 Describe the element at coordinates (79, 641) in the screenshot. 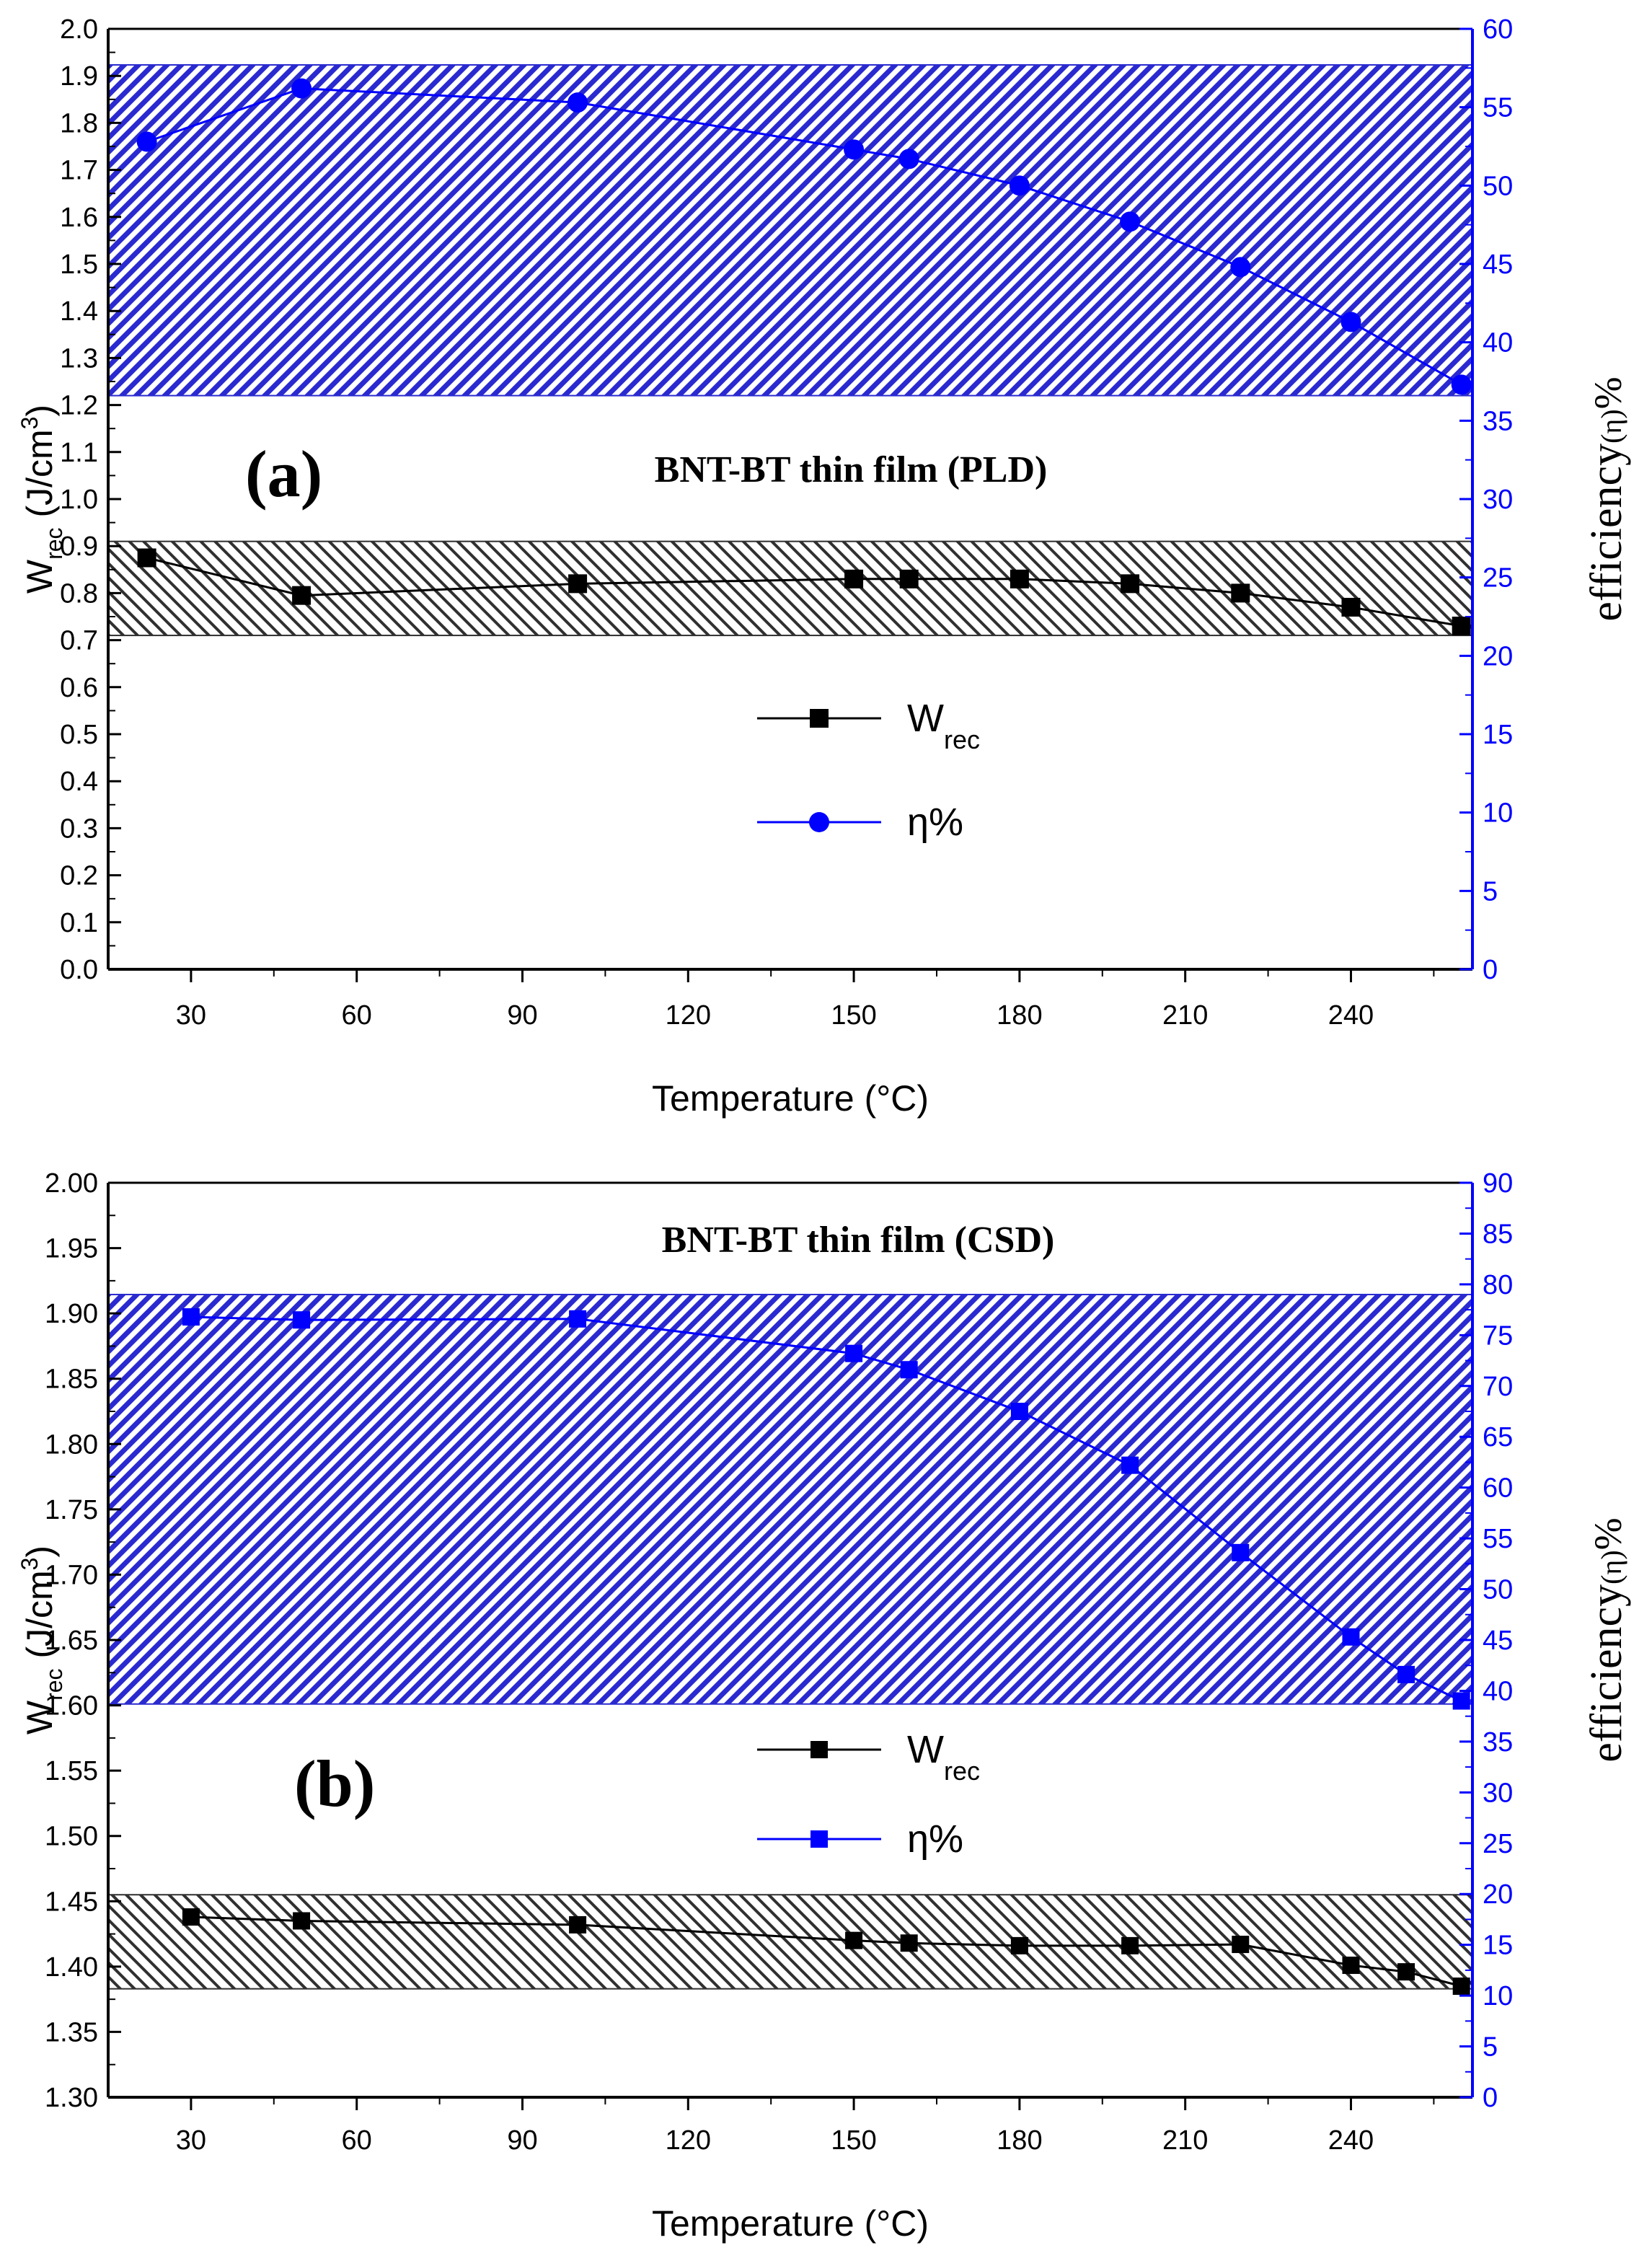

I see `y-tick-label: 0.7` at that location.